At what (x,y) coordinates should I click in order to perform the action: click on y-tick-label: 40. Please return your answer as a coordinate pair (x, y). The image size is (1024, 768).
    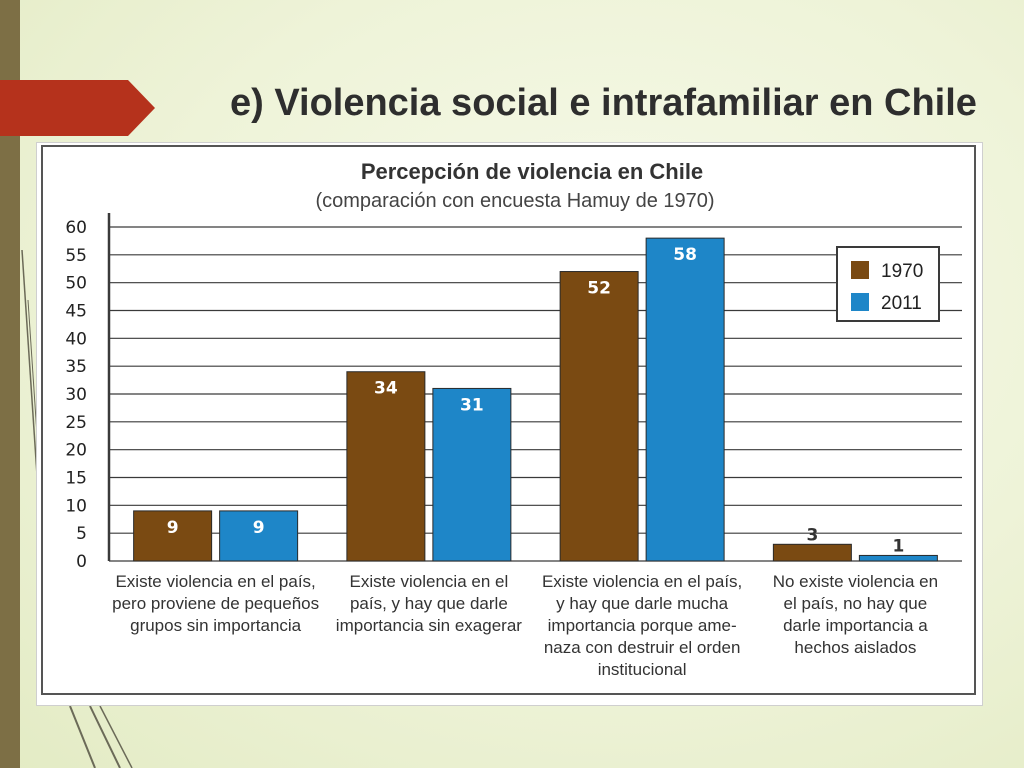
    Looking at the image, I should click on (76, 339).